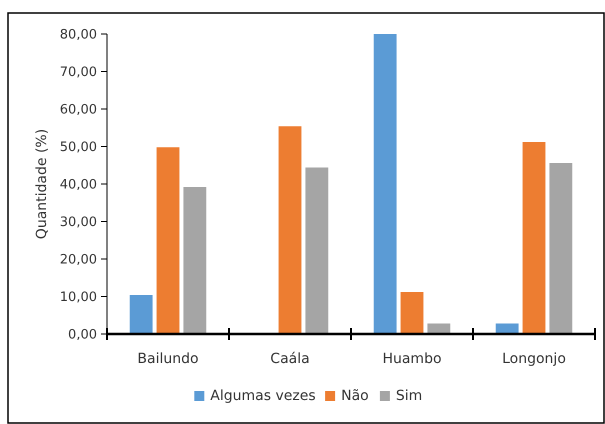 This screenshot has width=605, height=424. What do you see at coordinates (78, 260) in the screenshot?
I see `y-tick-label: 20,00` at bounding box center [78, 260].